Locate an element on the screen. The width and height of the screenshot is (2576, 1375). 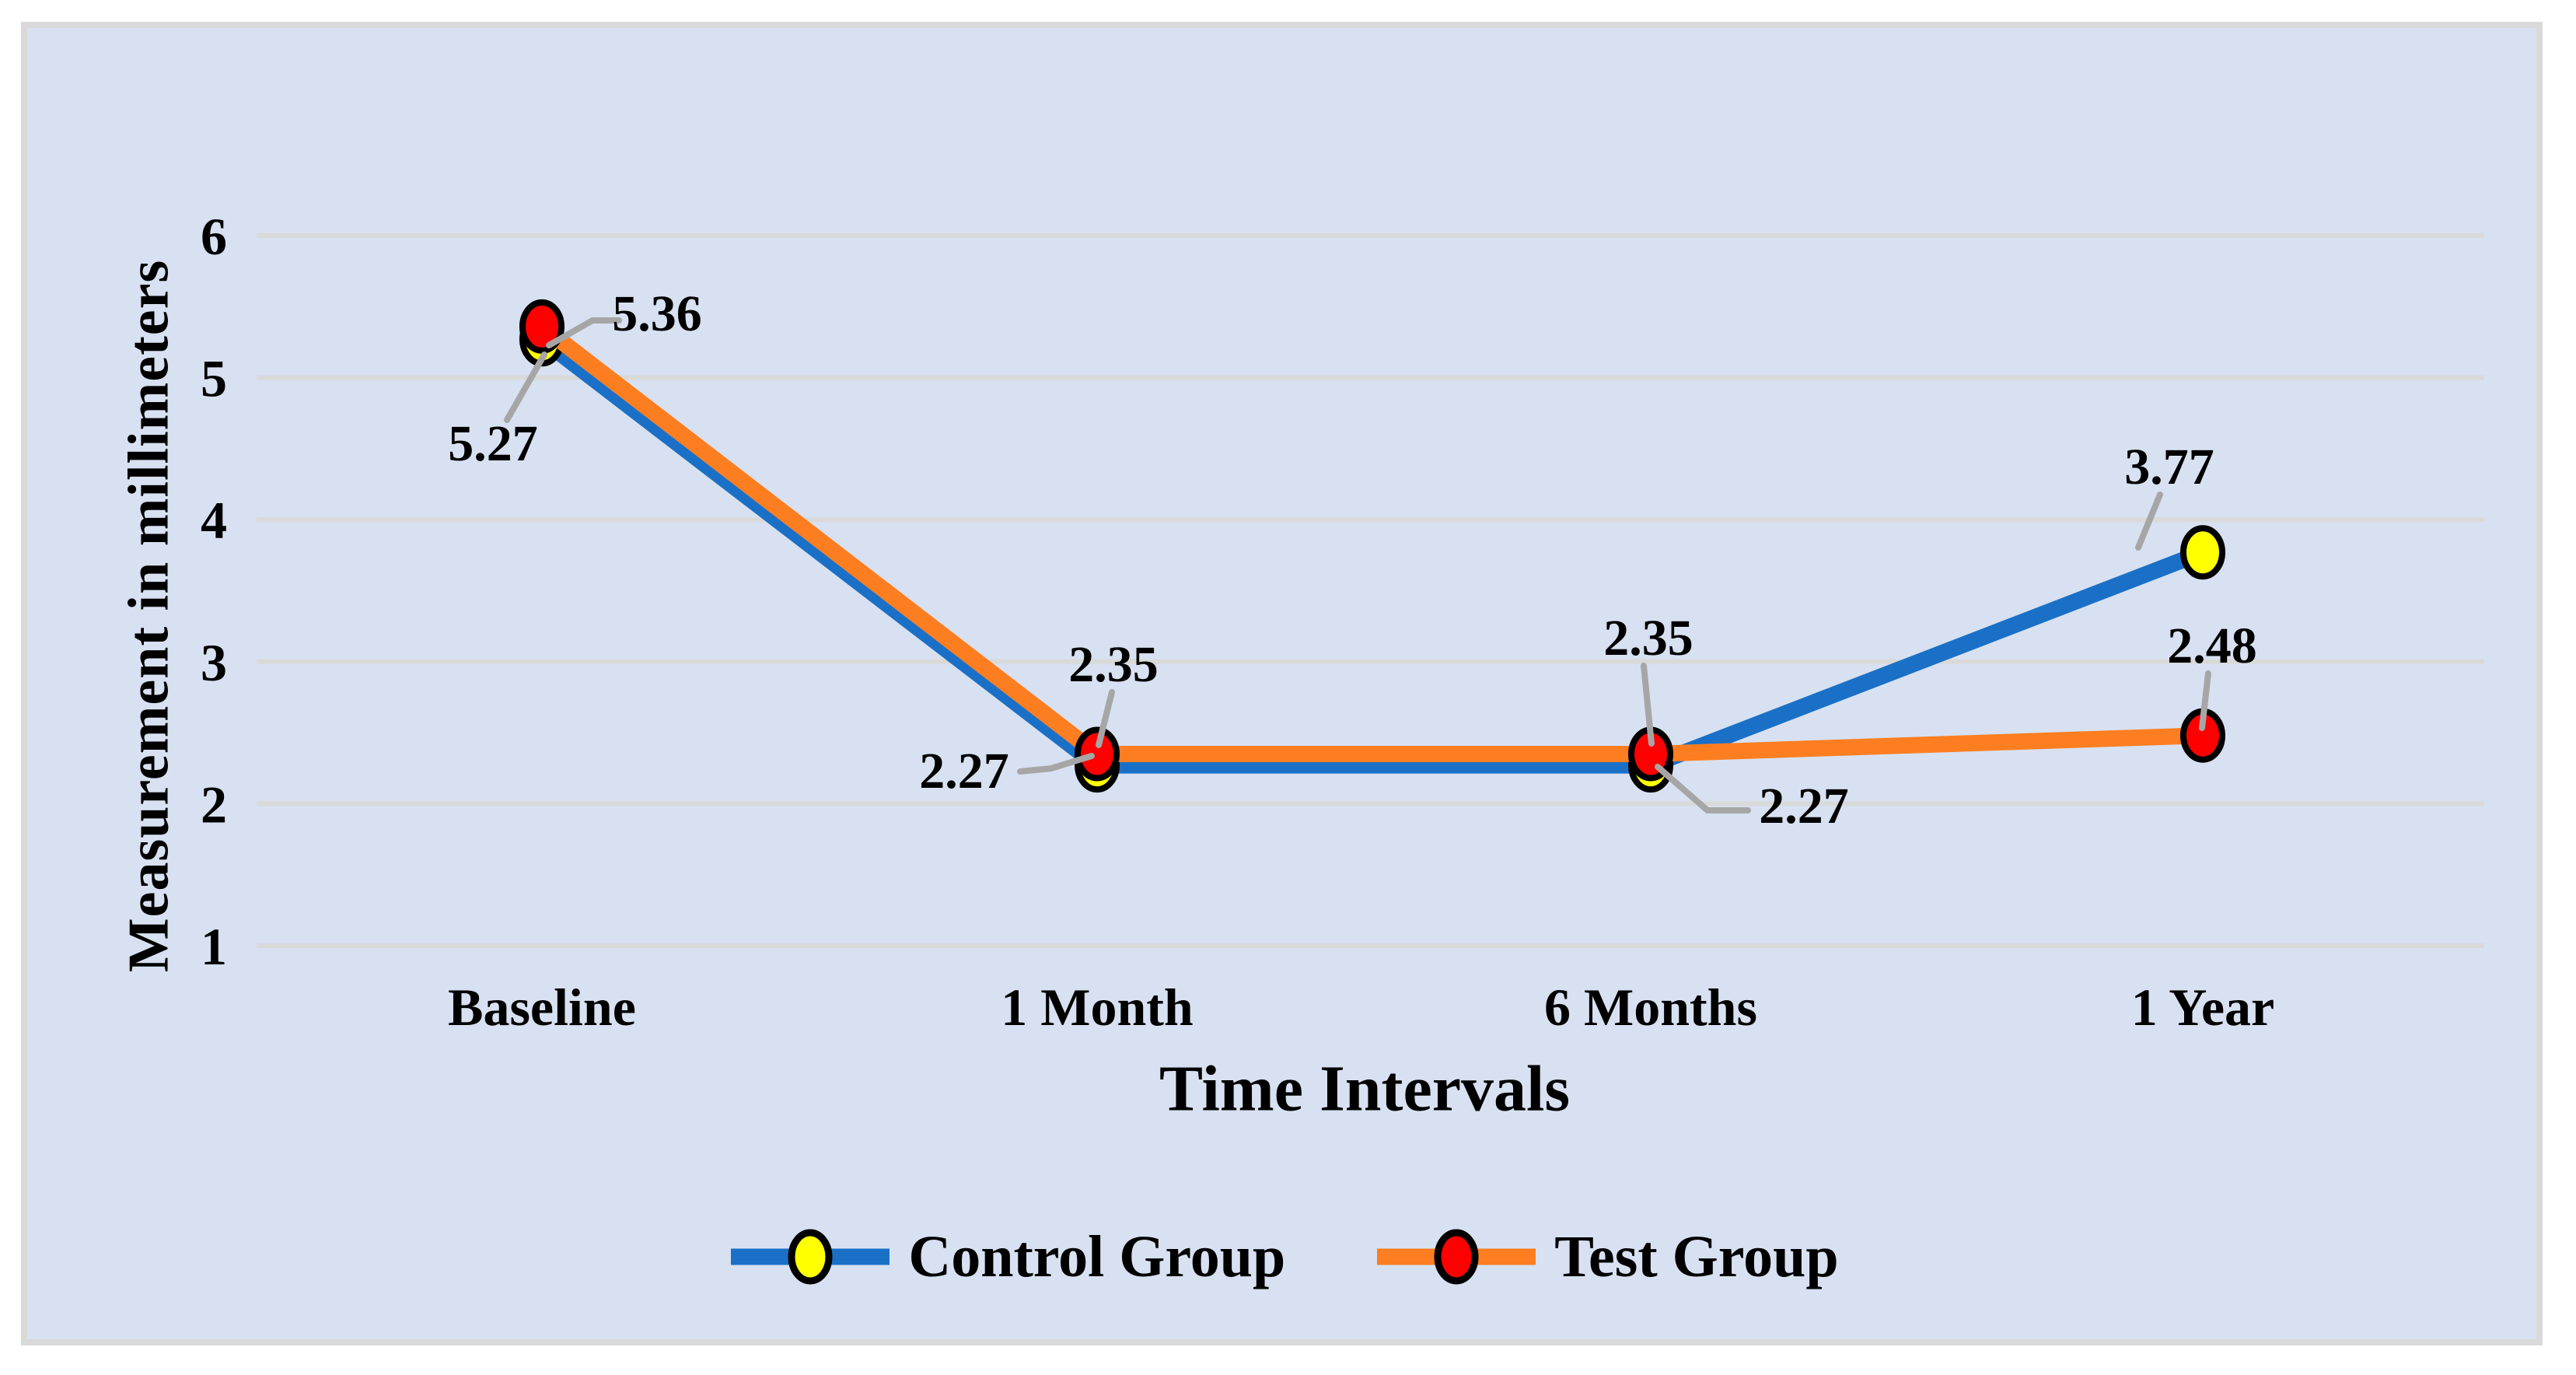
y-tick-label: 5 is located at coordinates (214, 378).